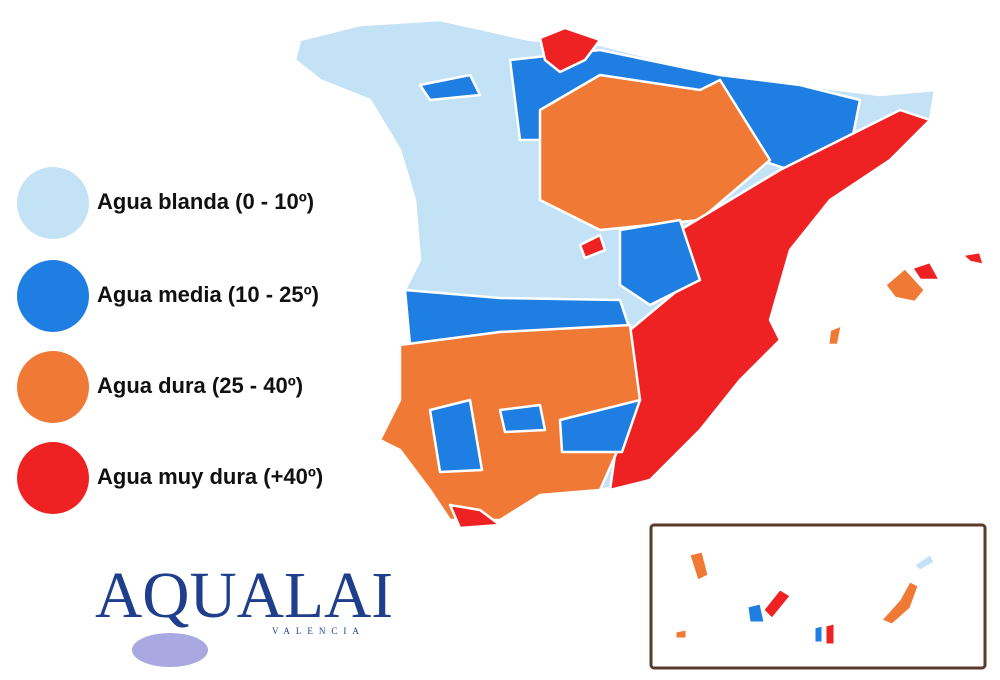 The image size is (1000, 680). I want to click on legend-label: Agua blanda (0 - 10º), so click(205, 201).